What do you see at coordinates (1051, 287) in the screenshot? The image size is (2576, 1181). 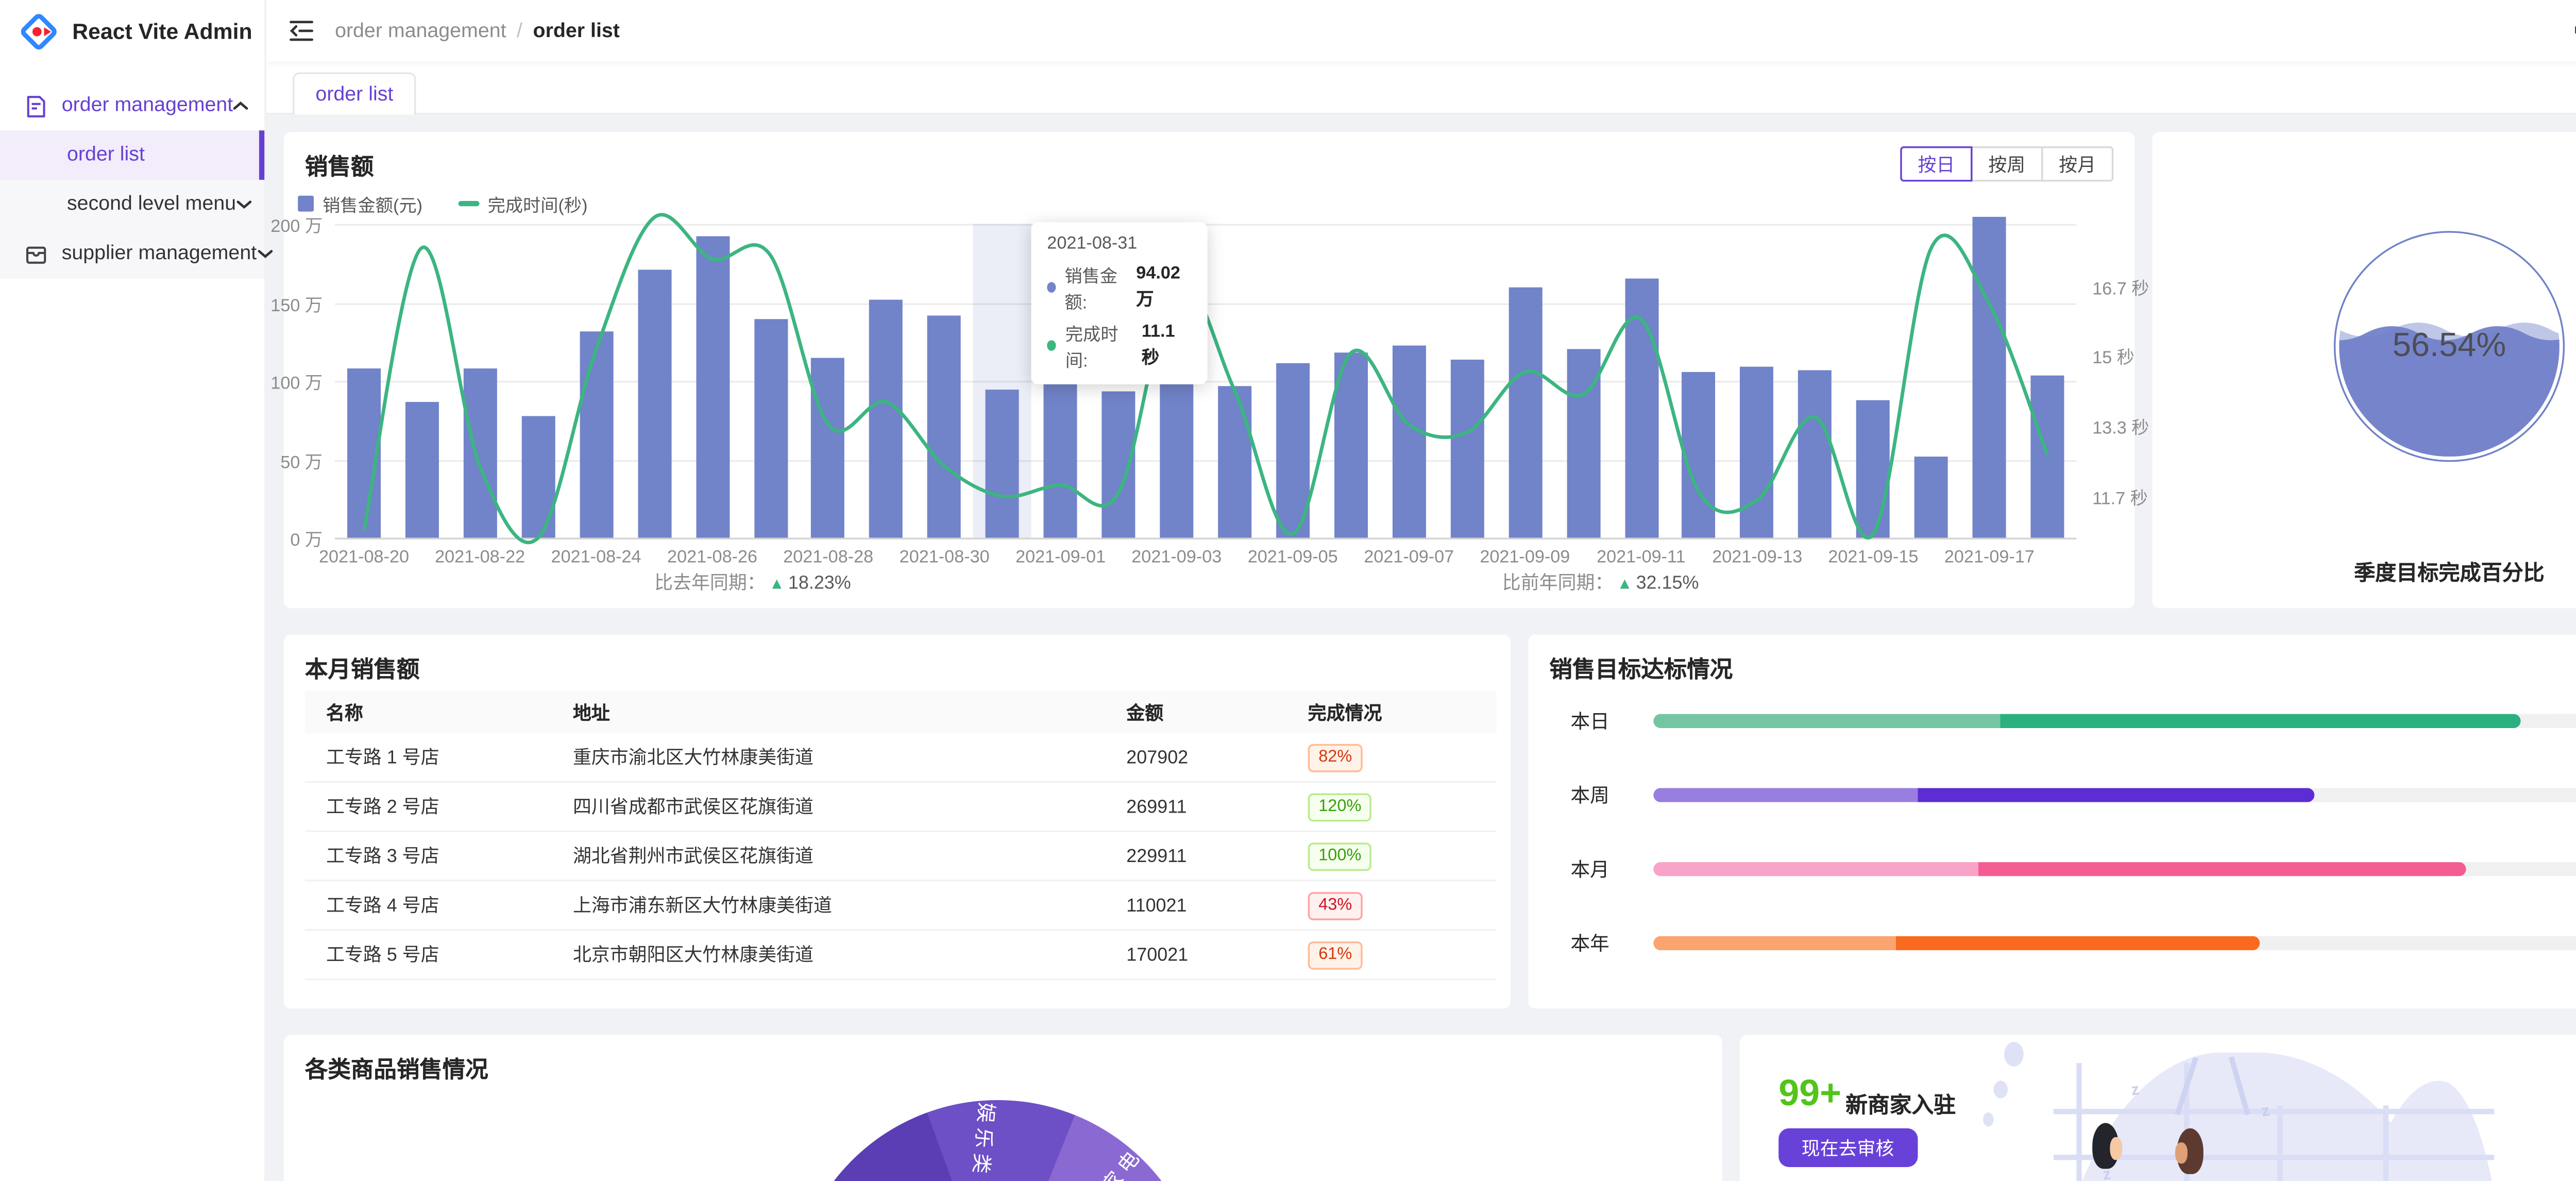 I see `series-dot-icon` at bounding box center [1051, 287].